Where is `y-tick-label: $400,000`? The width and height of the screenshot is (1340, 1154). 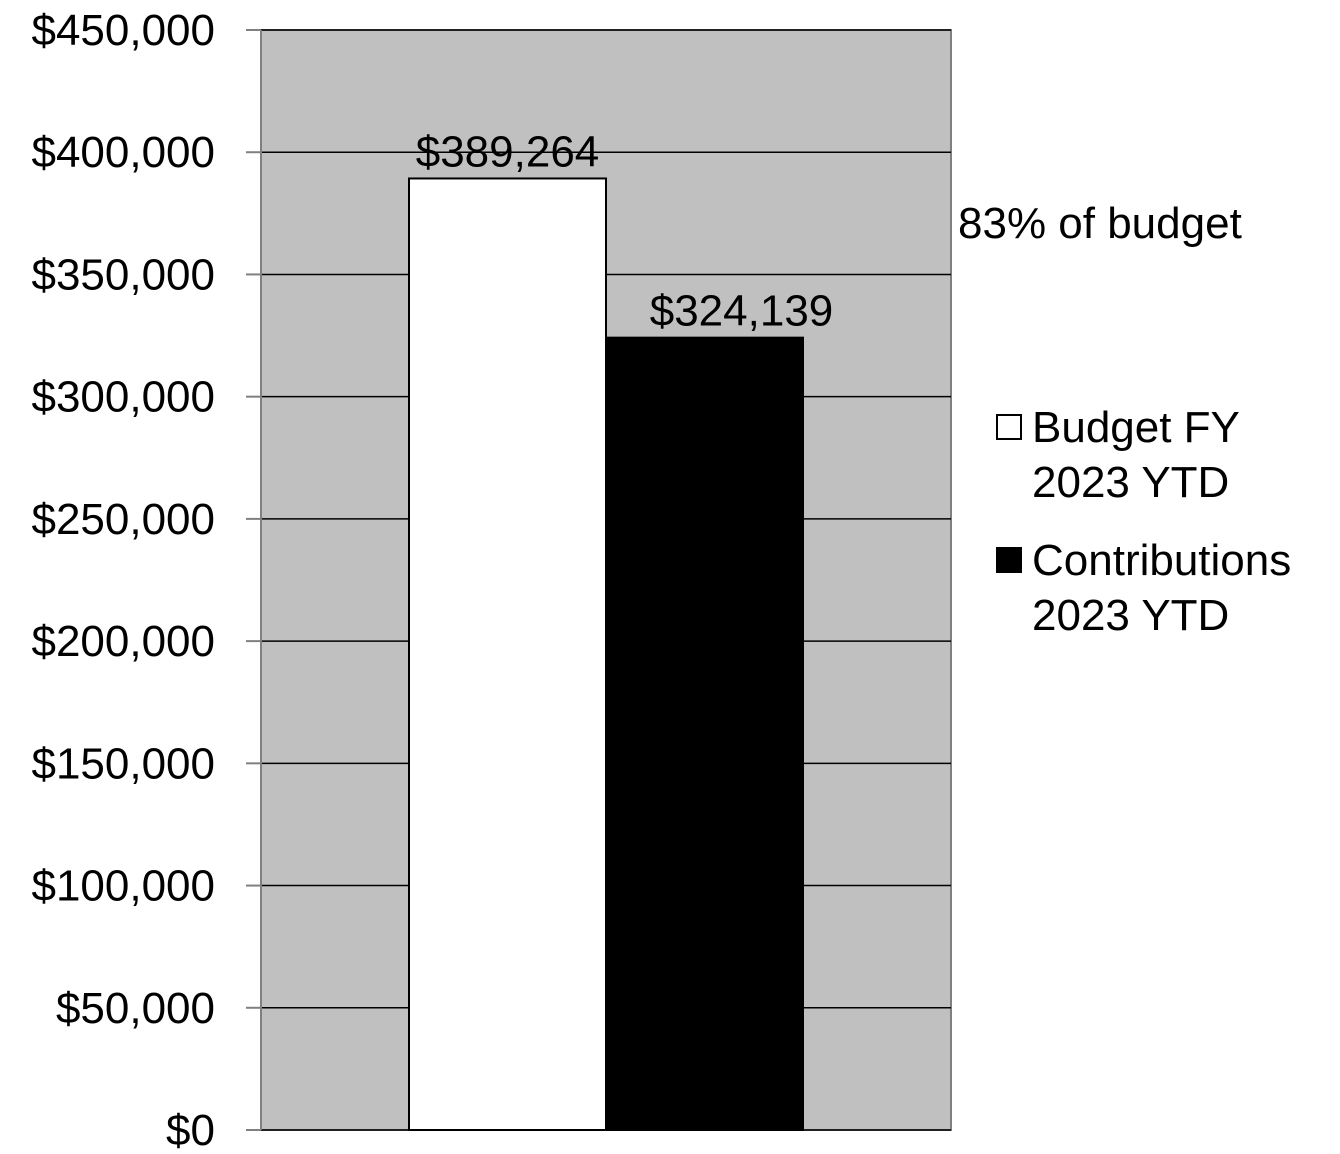
y-tick-label: $400,000 is located at coordinates (123, 152).